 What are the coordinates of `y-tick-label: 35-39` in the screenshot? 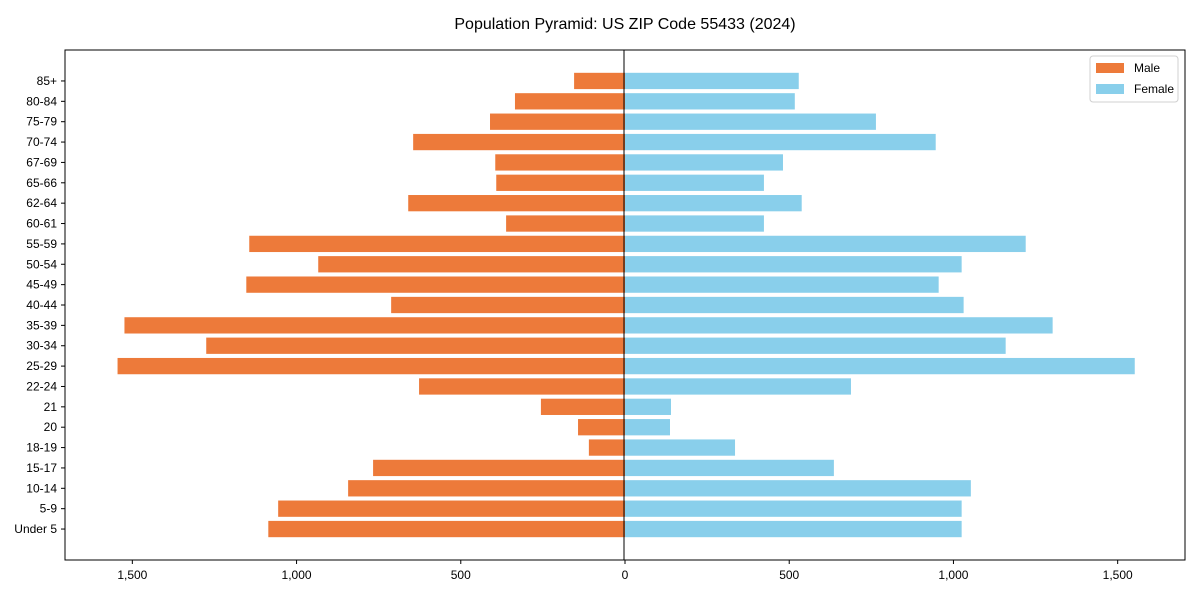 It's located at (41, 325).